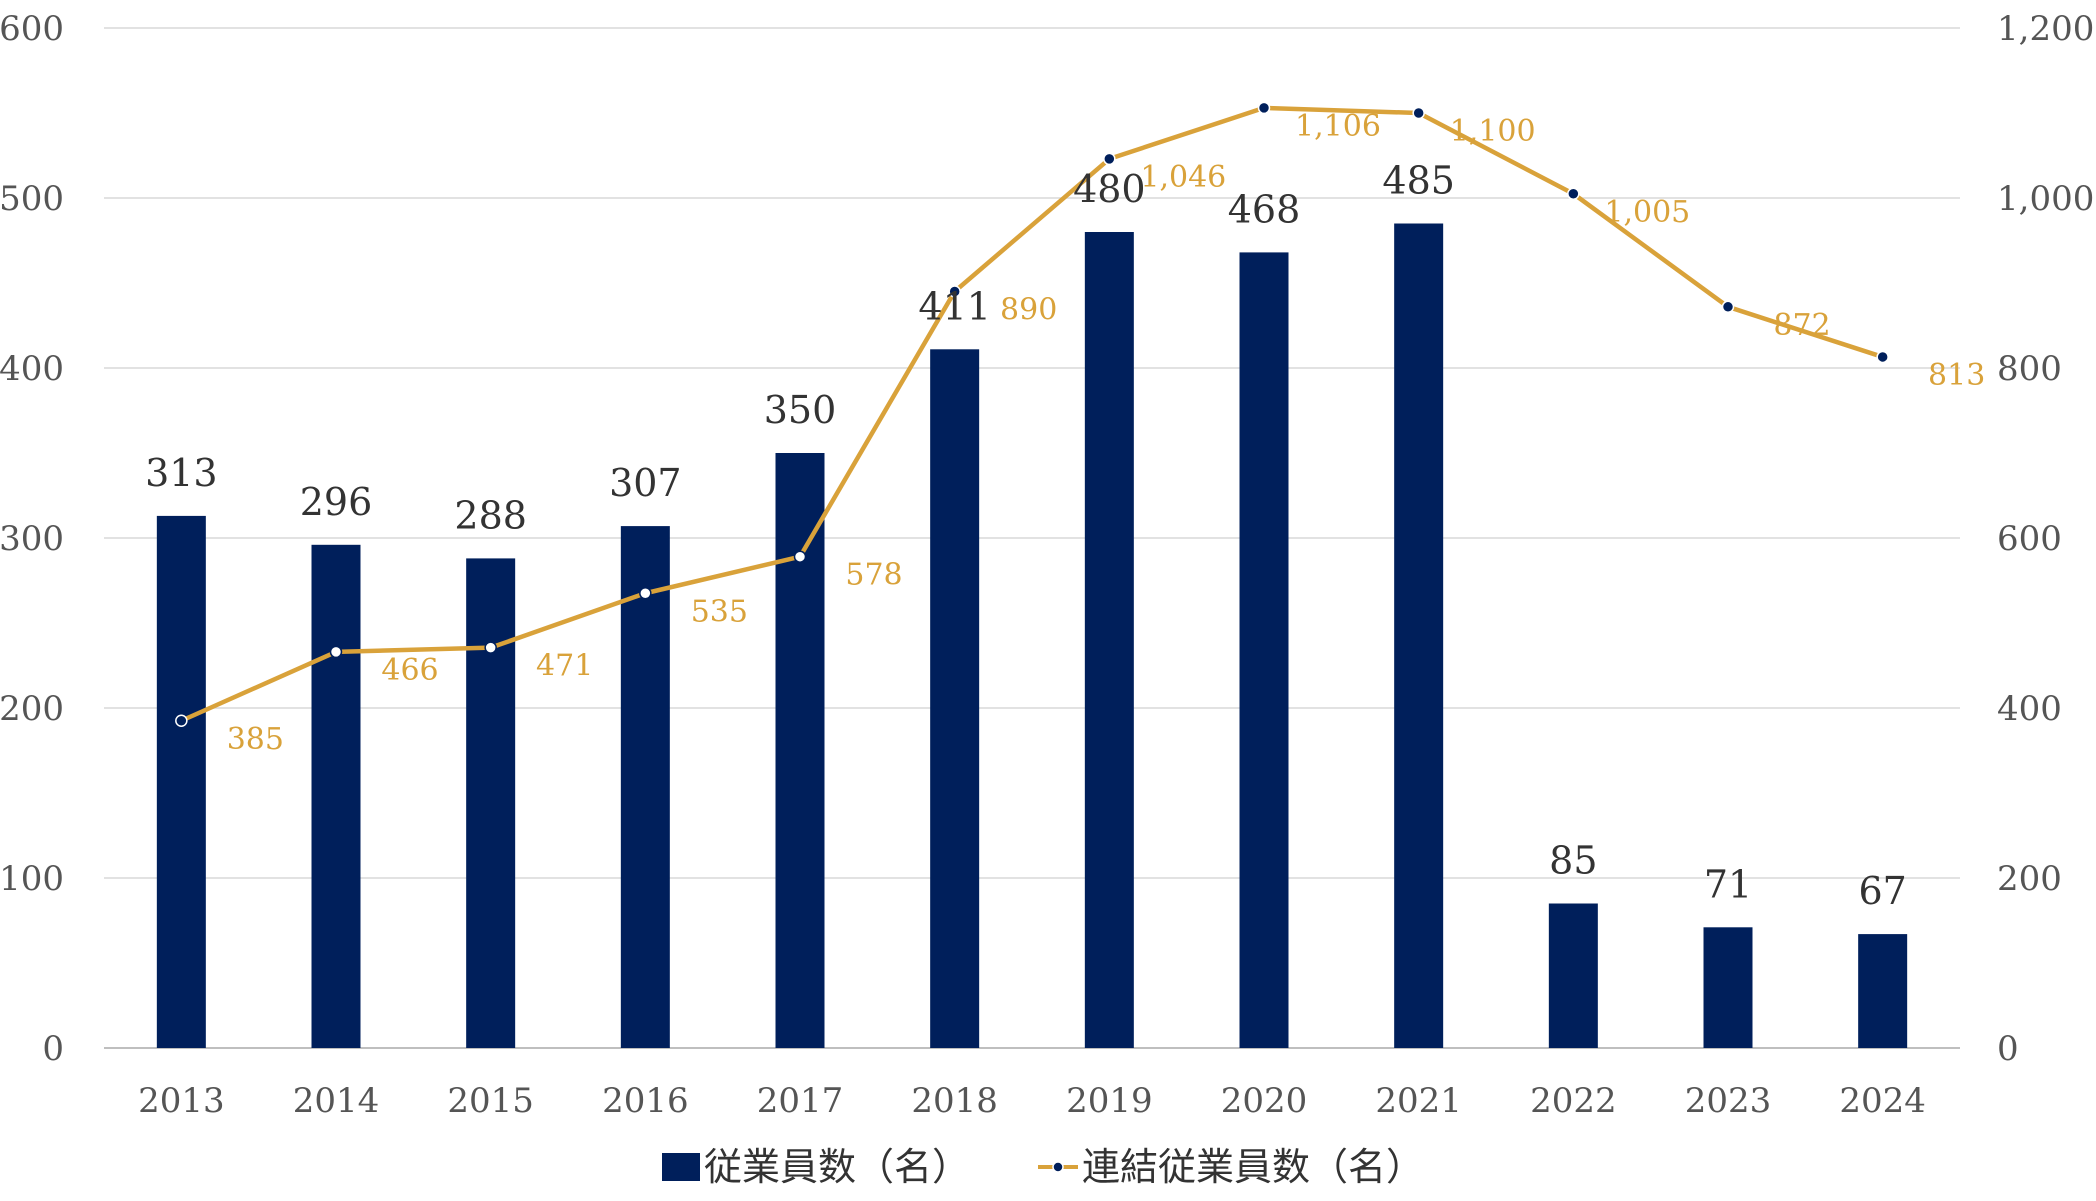 Image resolution: width=2096 pixels, height=1201 pixels. Describe the element at coordinates (32, 879) in the screenshot. I see `y-left-tick-label: 100` at that location.